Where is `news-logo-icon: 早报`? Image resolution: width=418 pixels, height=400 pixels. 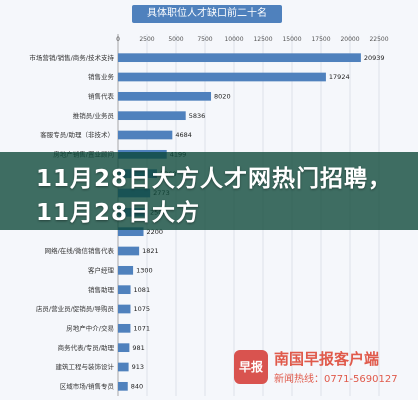 news-logo-icon: 早报 is located at coordinates (251, 367).